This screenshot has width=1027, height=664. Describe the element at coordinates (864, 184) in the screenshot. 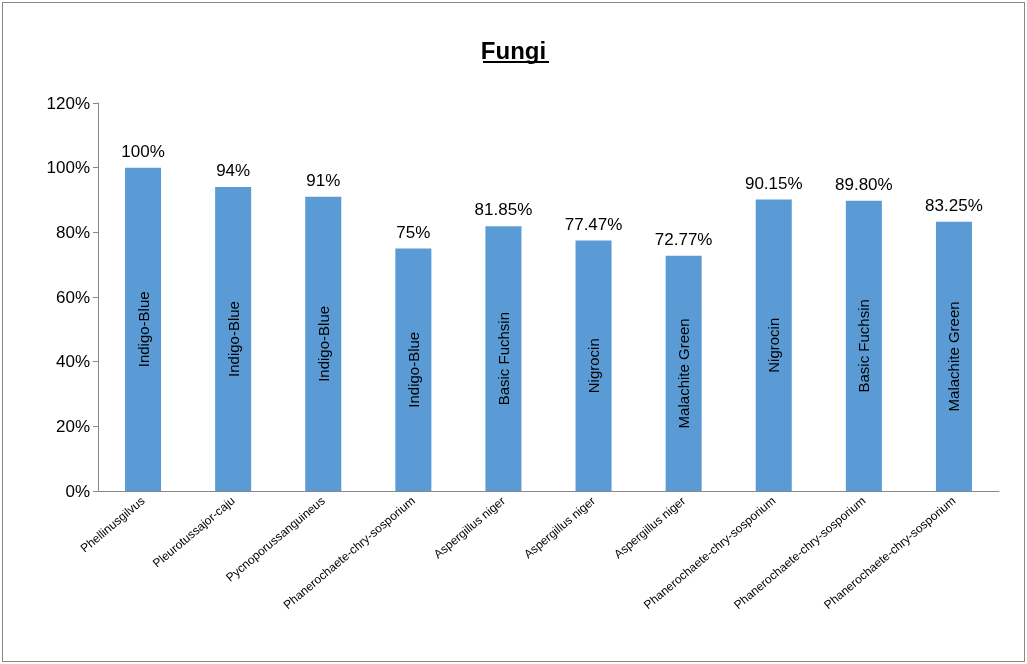

I see `data-label: 89.80%` at that location.